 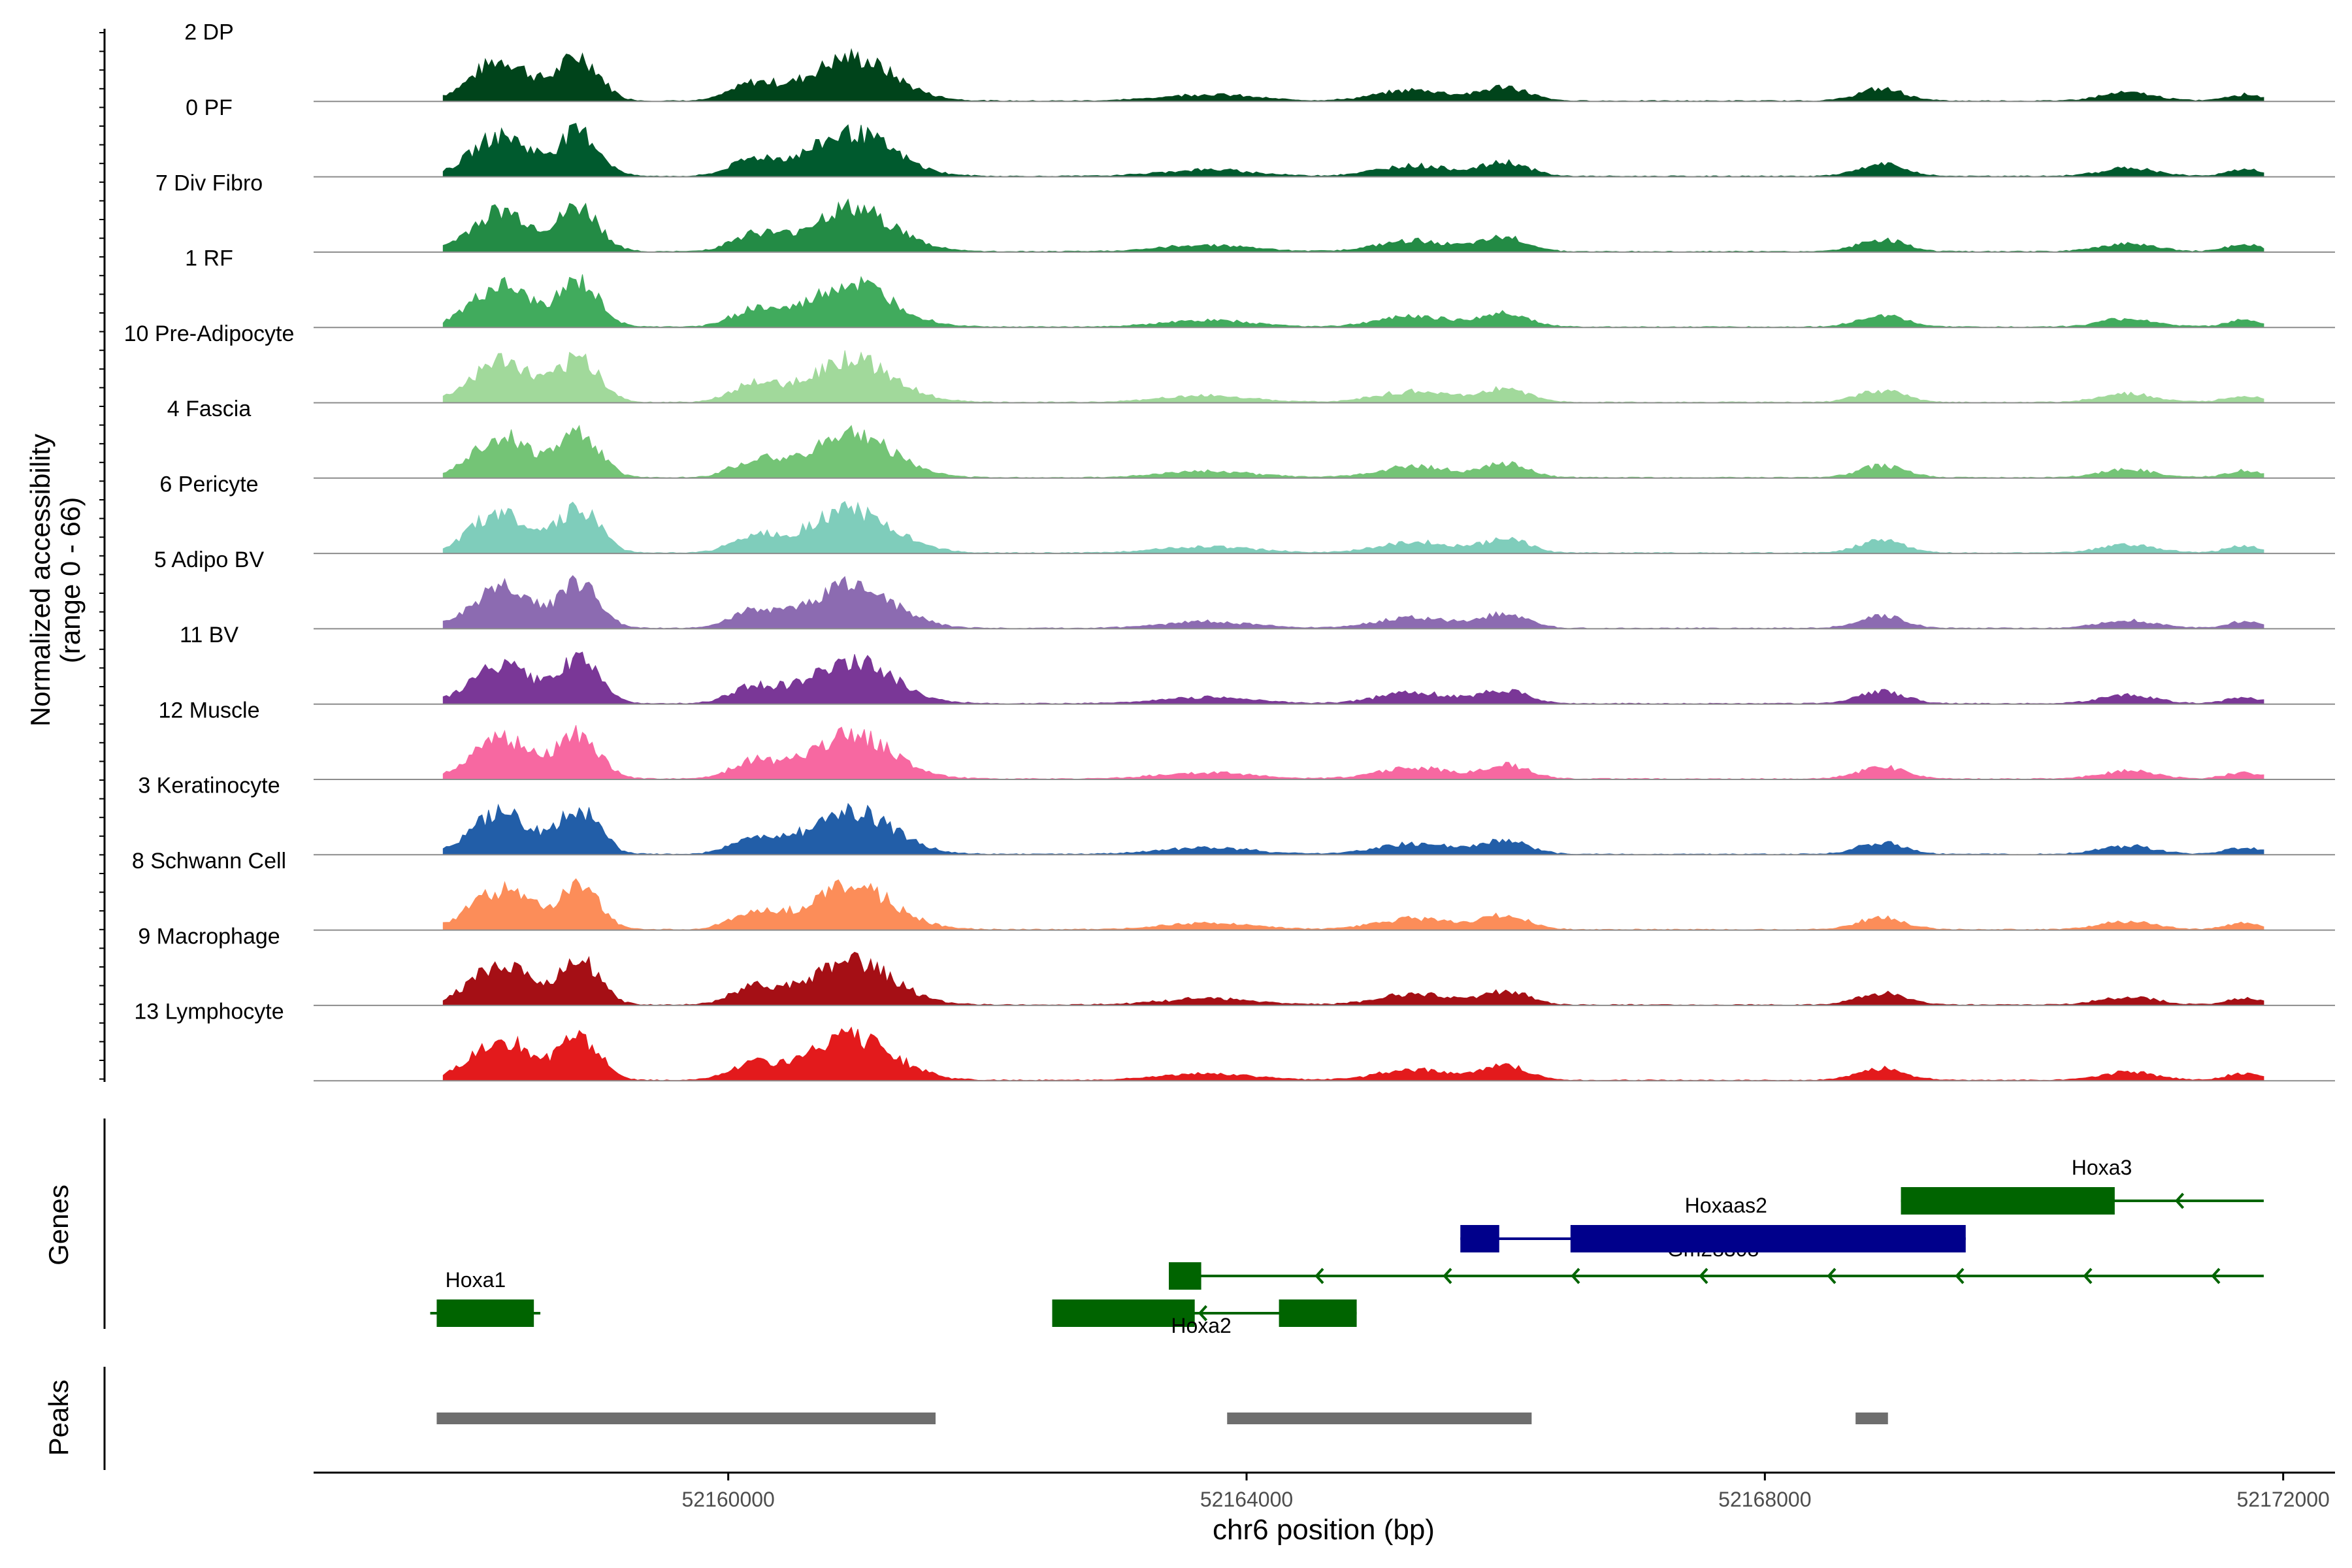 I want to click on gene-label: Hoxa1, so click(x=476, y=1280).